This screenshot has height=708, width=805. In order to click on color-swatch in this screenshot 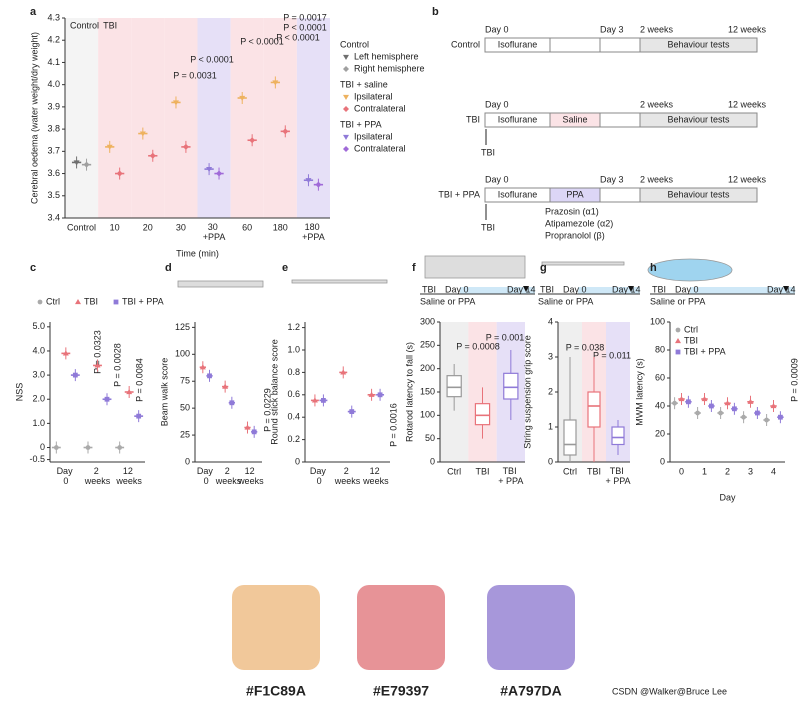, I will do `click(531, 627)`.